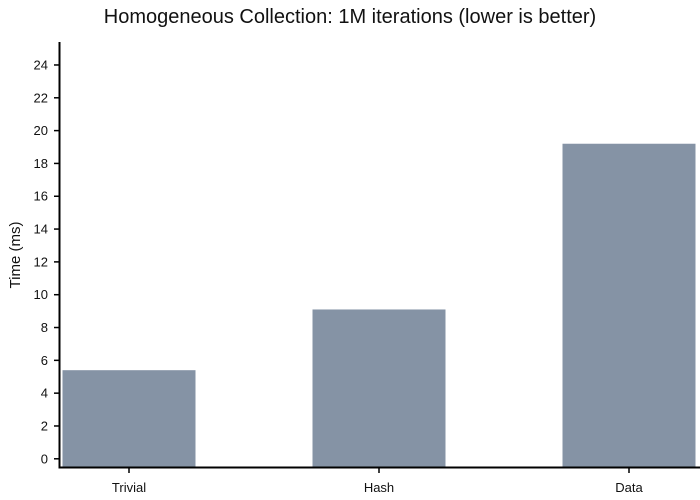 Image resolution: width=700 pixels, height=500 pixels. I want to click on y-tick-label: 22, so click(41, 97).